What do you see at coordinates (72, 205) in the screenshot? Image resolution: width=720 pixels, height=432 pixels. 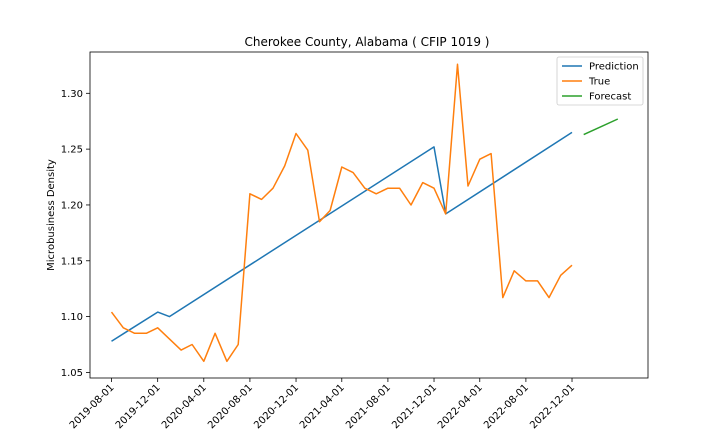 I see `y-tick-label: 1.20` at bounding box center [72, 205].